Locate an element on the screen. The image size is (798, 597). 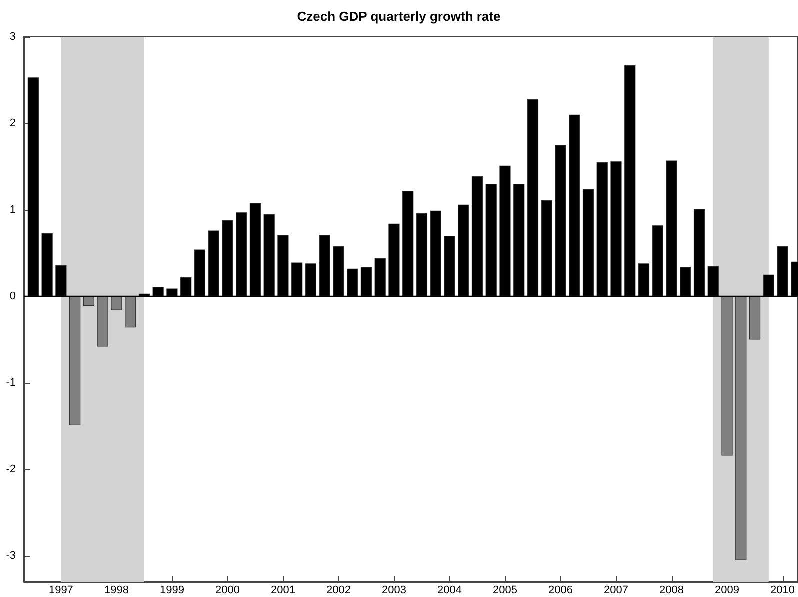
y-tick-label: 2 is located at coordinates (13, 124).